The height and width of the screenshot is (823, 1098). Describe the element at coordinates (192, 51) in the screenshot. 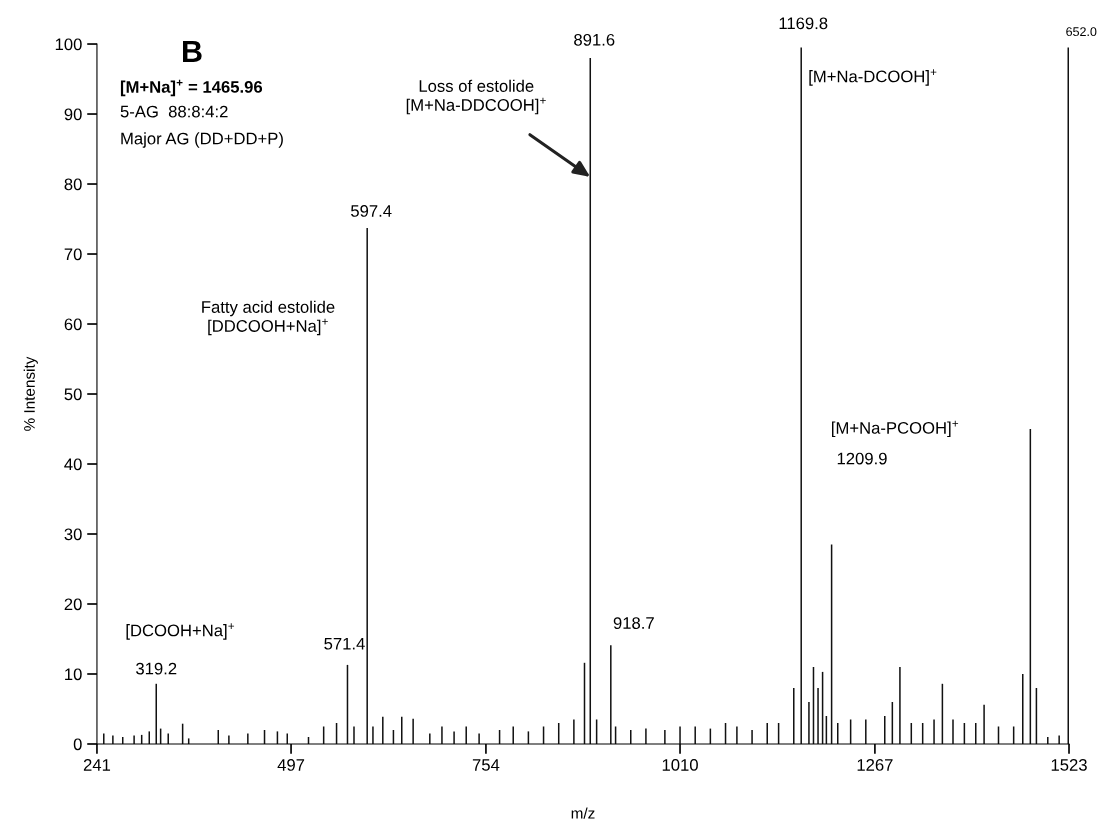

I see `annotation: B` at that location.